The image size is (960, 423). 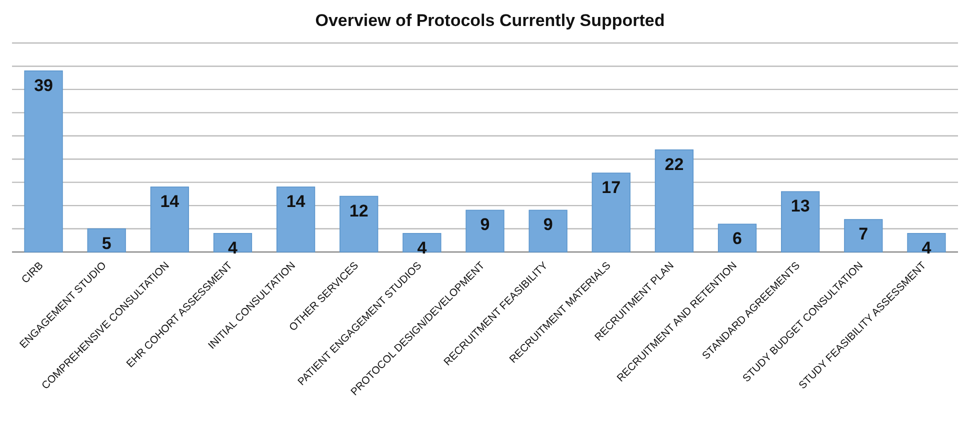 I want to click on data-label: 39, so click(x=43, y=85).